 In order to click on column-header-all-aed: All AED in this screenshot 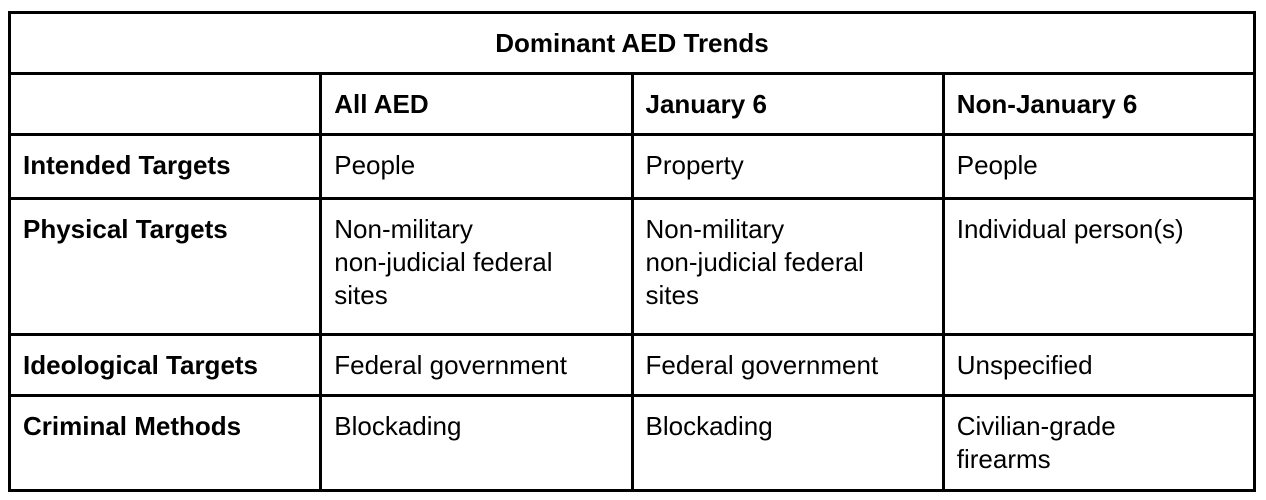, I will do `click(476, 104)`.